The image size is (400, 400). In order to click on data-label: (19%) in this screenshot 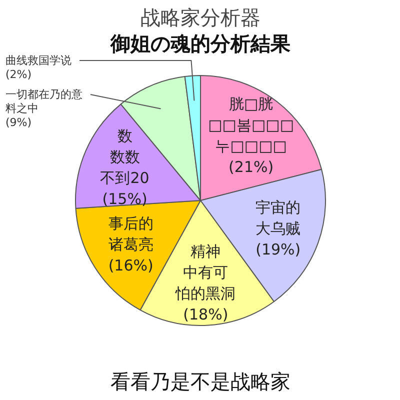, I will do `click(278, 249)`.